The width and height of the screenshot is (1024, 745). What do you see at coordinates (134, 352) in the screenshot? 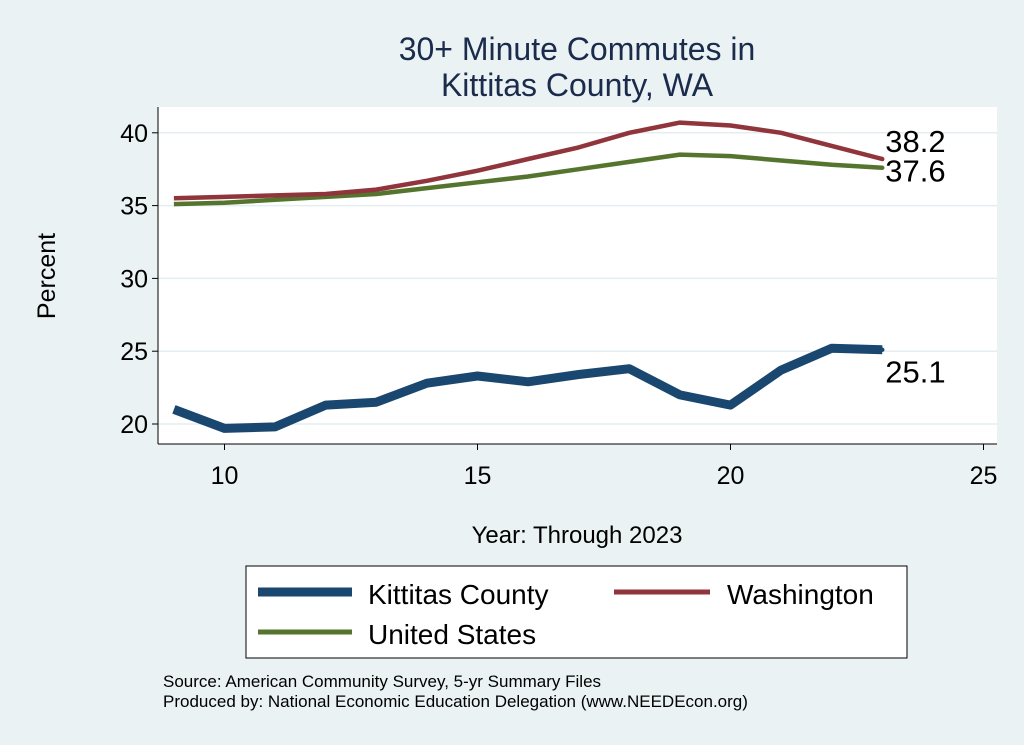
I see `y-tick-label: 25` at bounding box center [134, 352].